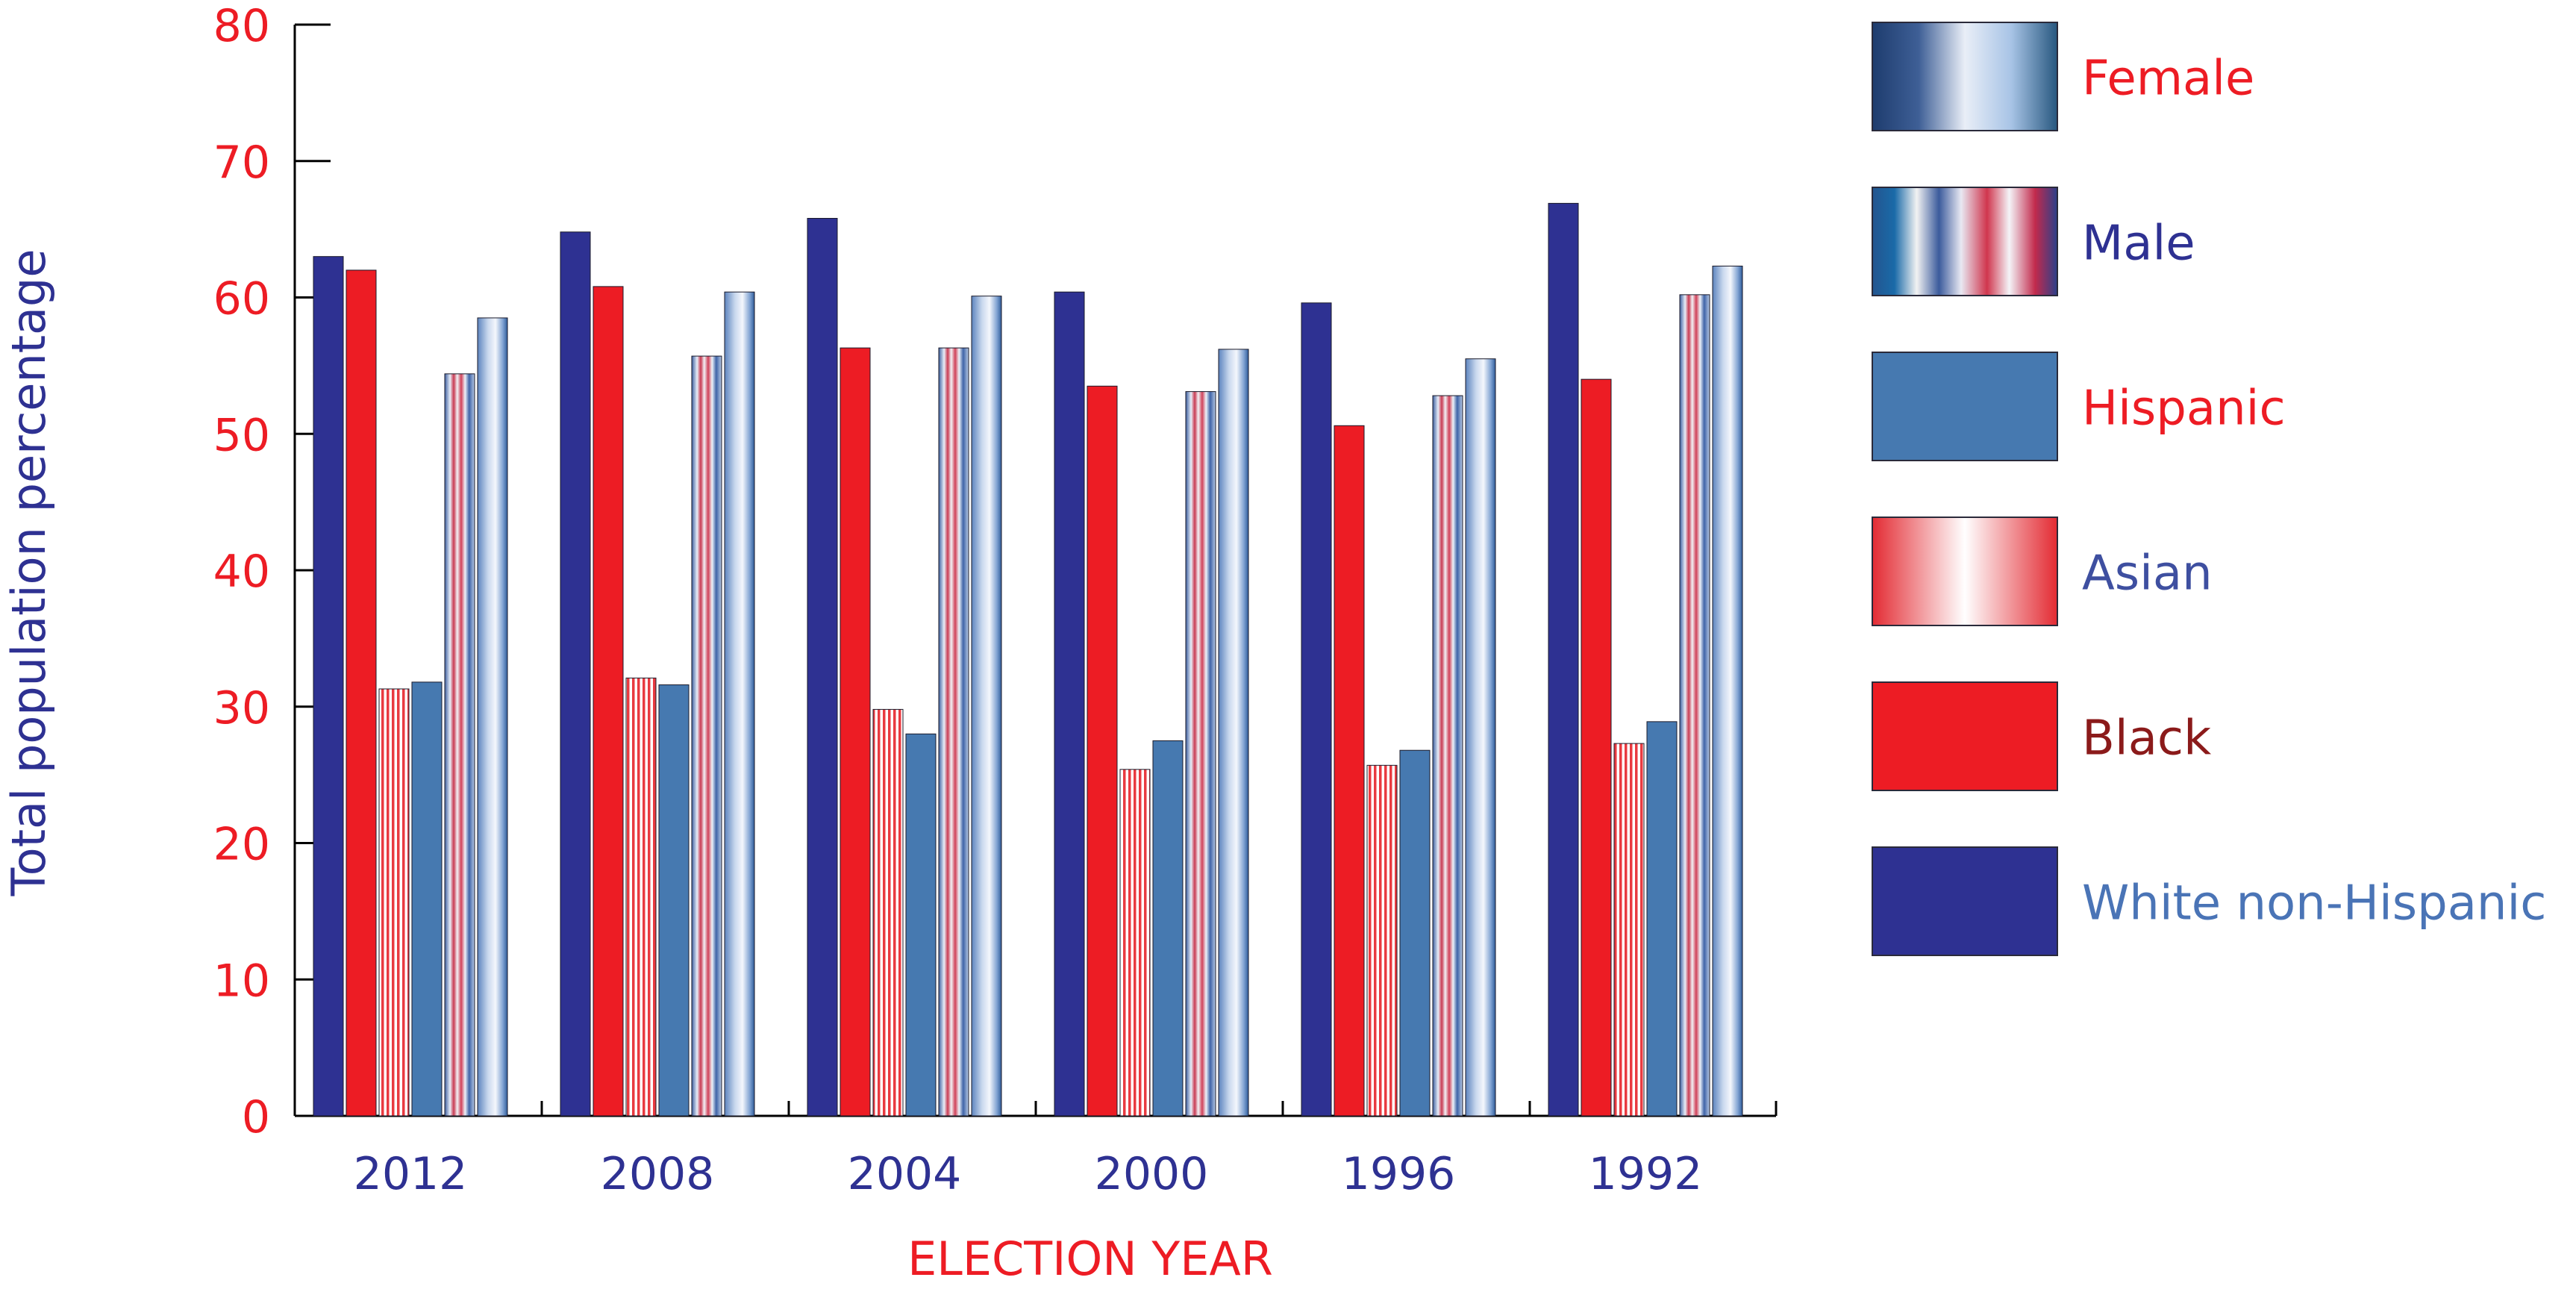 This screenshot has width=2576, height=1295. What do you see at coordinates (1382, 940) in the screenshot?
I see `bar-asian-1996` at bounding box center [1382, 940].